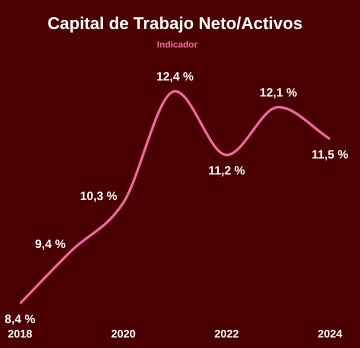 This screenshot has width=360, height=348. What do you see at coordinates (123, 334) in the screenshot?
I see `x-tick-label: 2020` at bounding box center [123, 334].